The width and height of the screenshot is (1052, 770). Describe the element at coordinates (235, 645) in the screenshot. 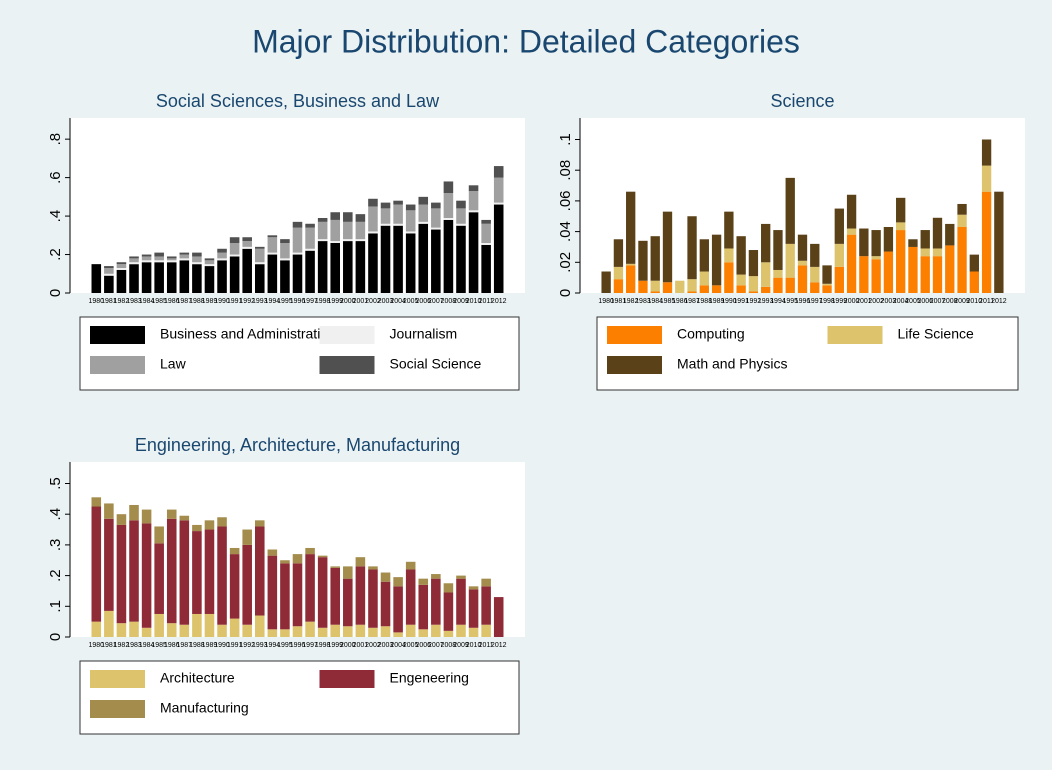

I see `x-tick-label: 1991` at that location.